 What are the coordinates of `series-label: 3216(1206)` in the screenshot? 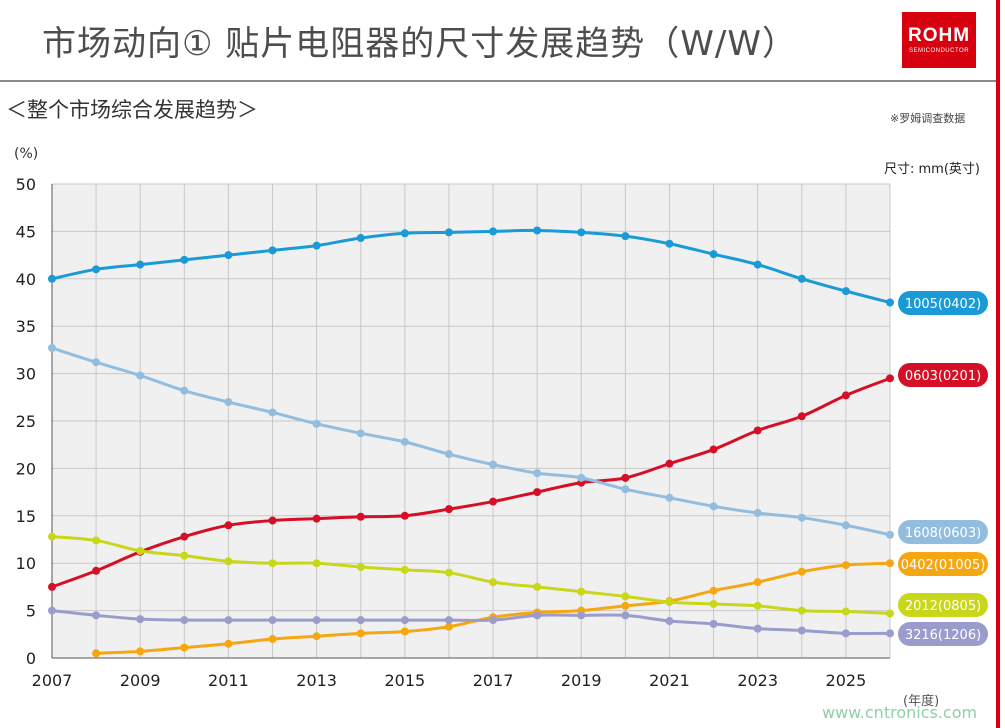 It's located at (943, 635).